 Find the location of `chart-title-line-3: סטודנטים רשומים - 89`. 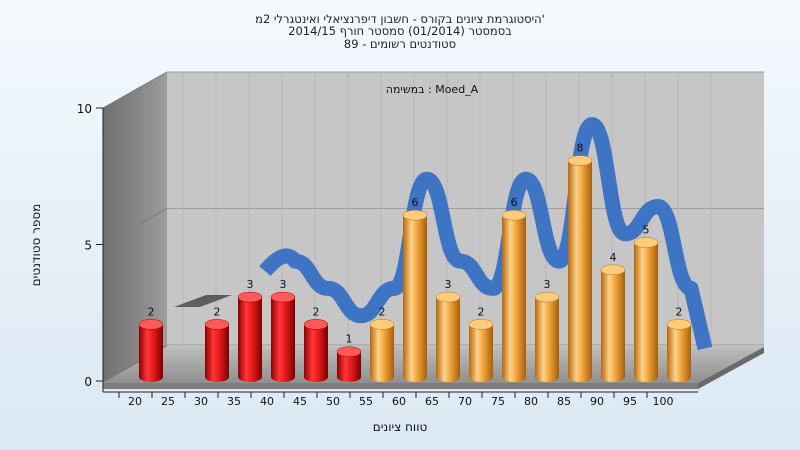

chart-title-line-3: סטודנטים רשומים - 89 is located at coordinates (400, 44).